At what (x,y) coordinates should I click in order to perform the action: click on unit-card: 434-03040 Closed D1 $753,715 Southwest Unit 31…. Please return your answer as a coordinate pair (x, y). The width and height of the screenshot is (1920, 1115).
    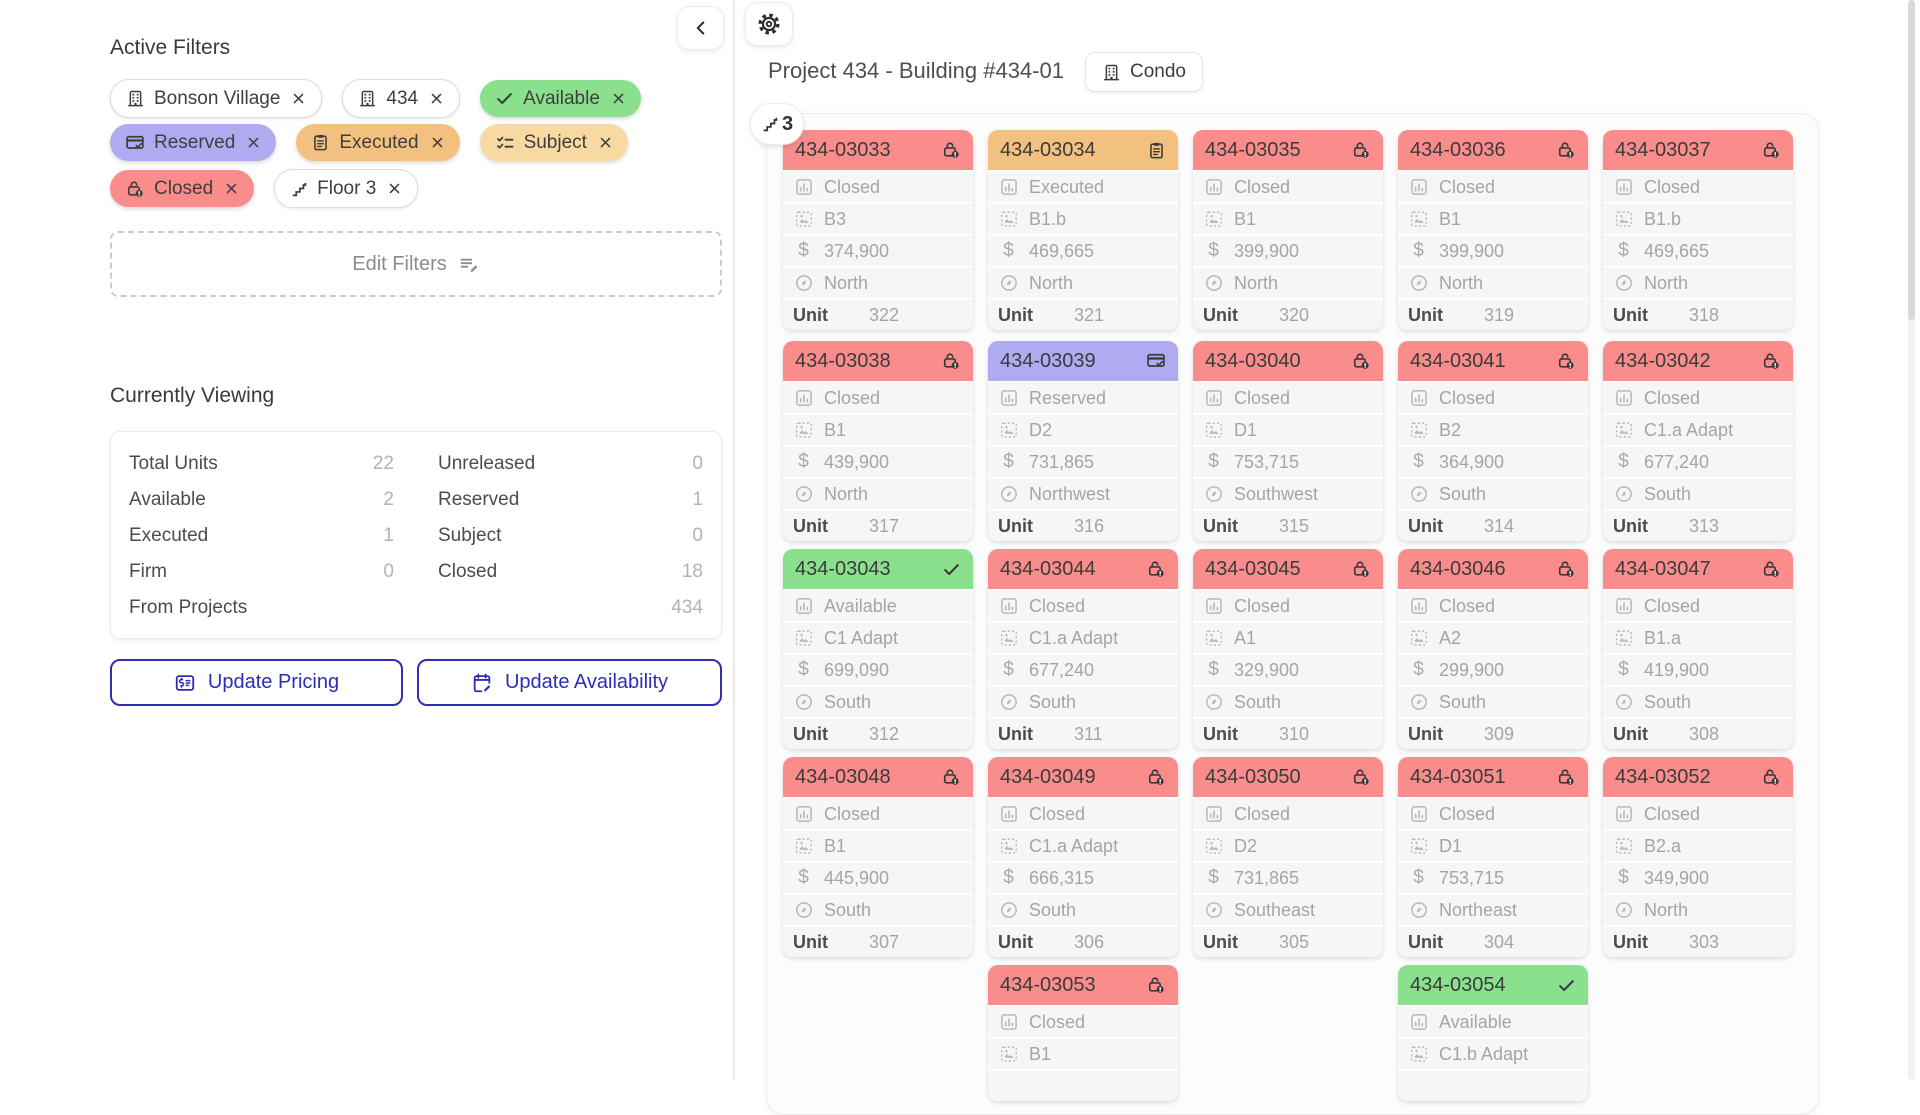
    Looking at the image, I should click on (1288, 441).